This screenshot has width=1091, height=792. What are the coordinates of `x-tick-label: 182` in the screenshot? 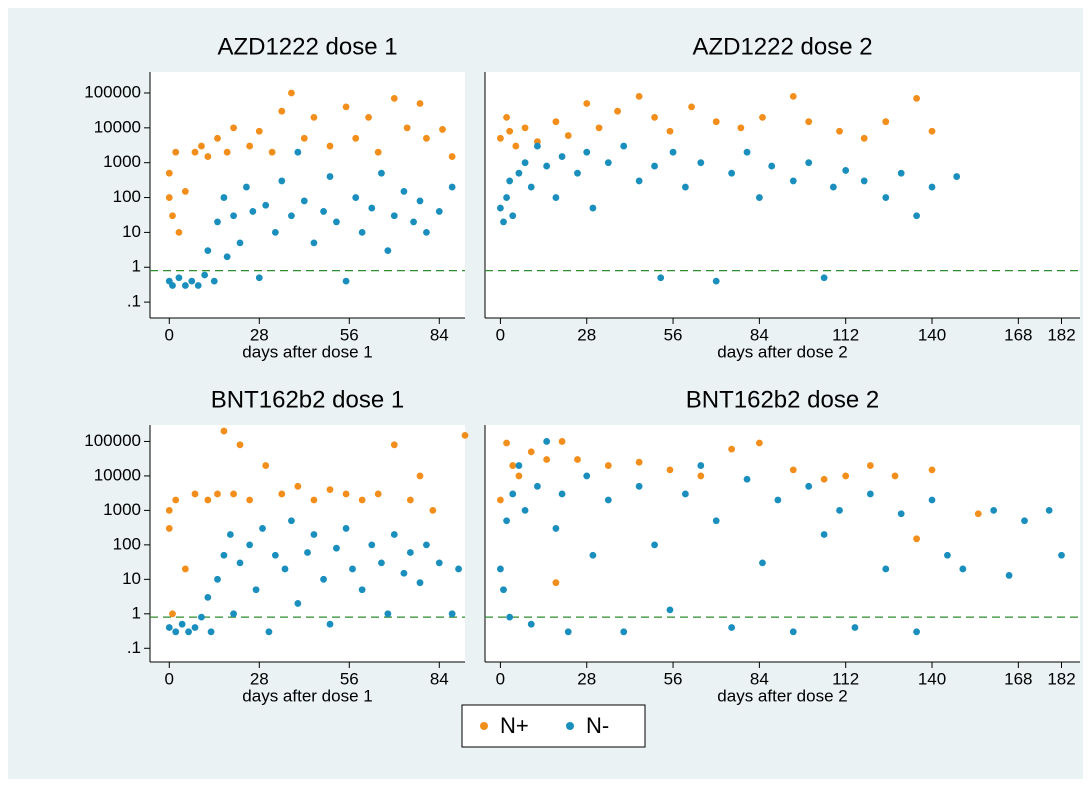 It's located at (1061, 334).